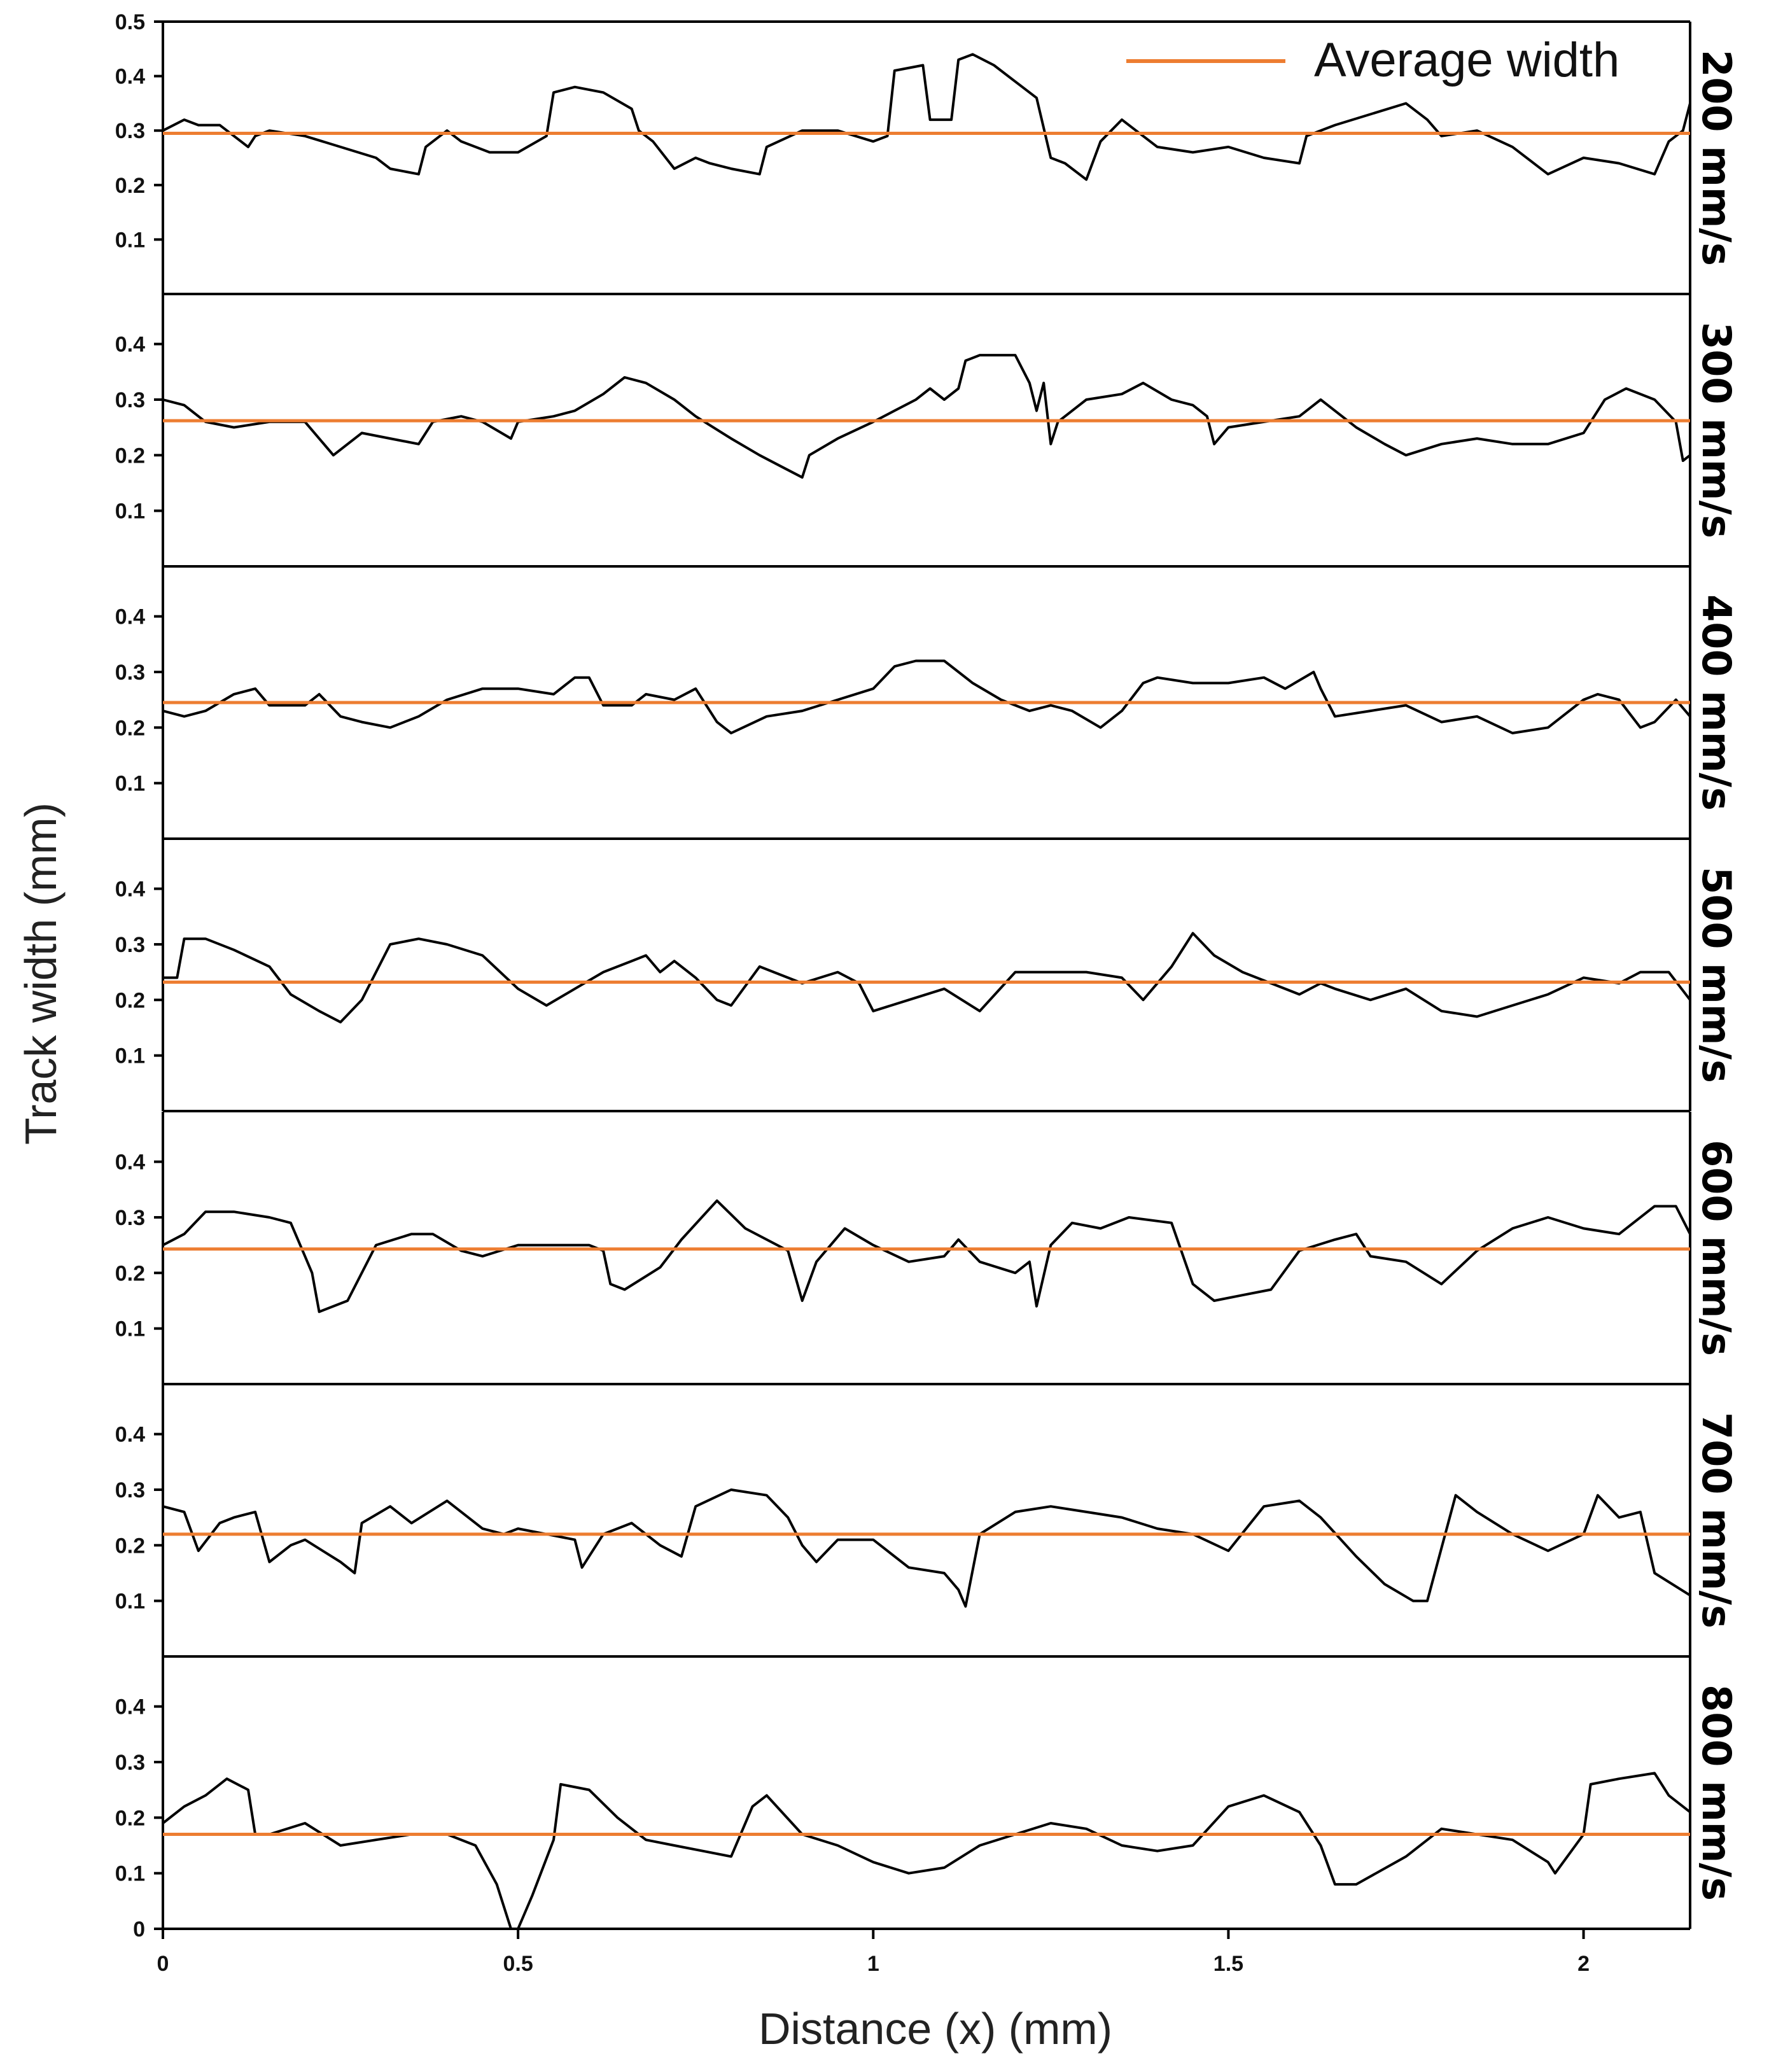 The image size is (1769, 2072). What do you see at coordinates (130, 22) in the screenshot?
I see `y-tick-label: 0.5` at bounding box center [130, 22].